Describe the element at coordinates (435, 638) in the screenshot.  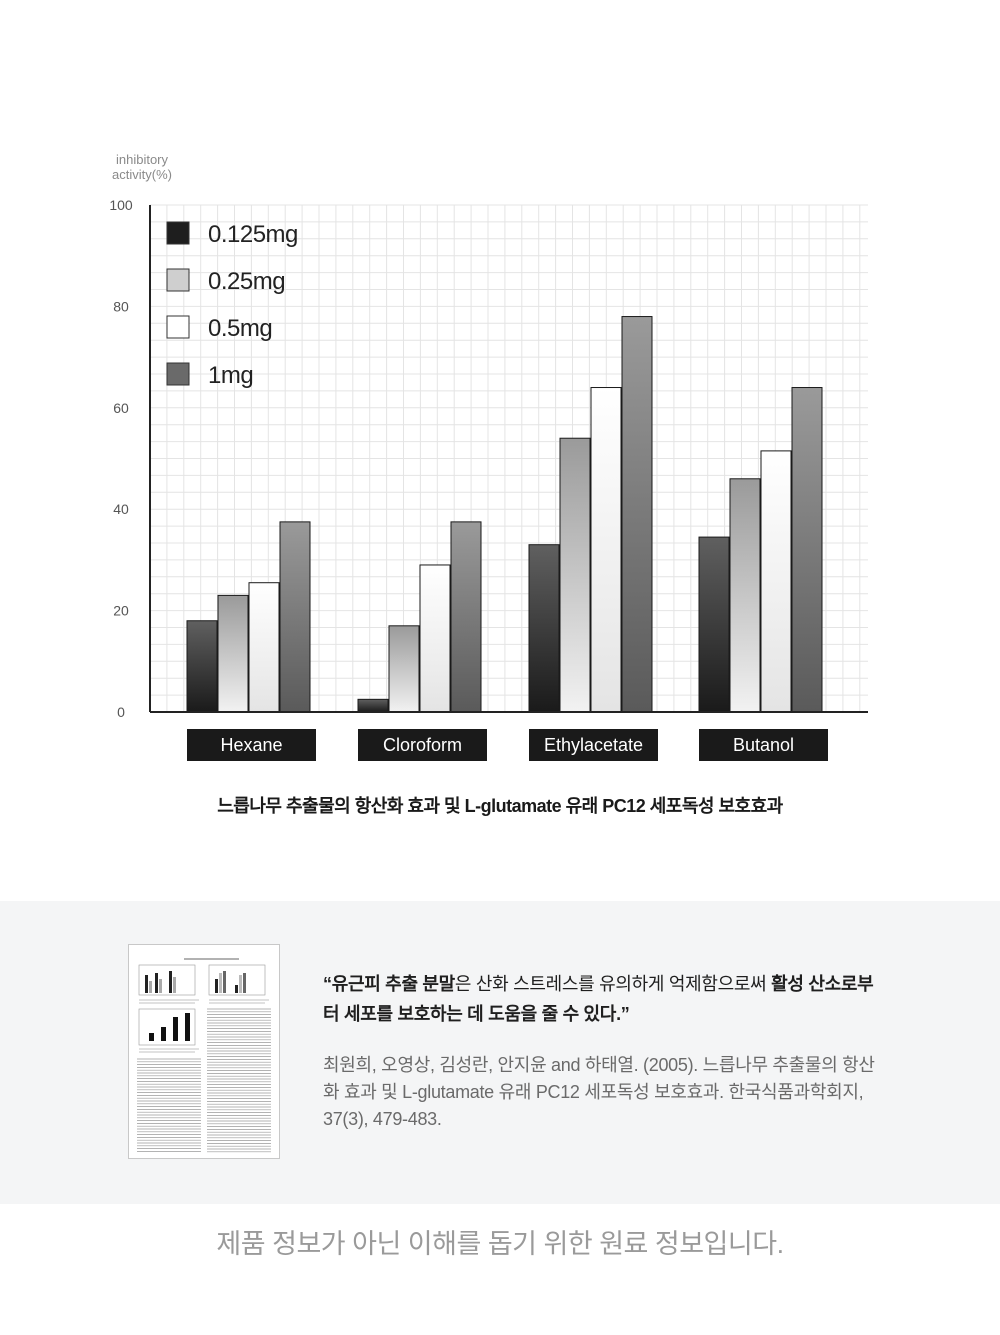
I see `bar-cloroform-0.5mg` at that location.